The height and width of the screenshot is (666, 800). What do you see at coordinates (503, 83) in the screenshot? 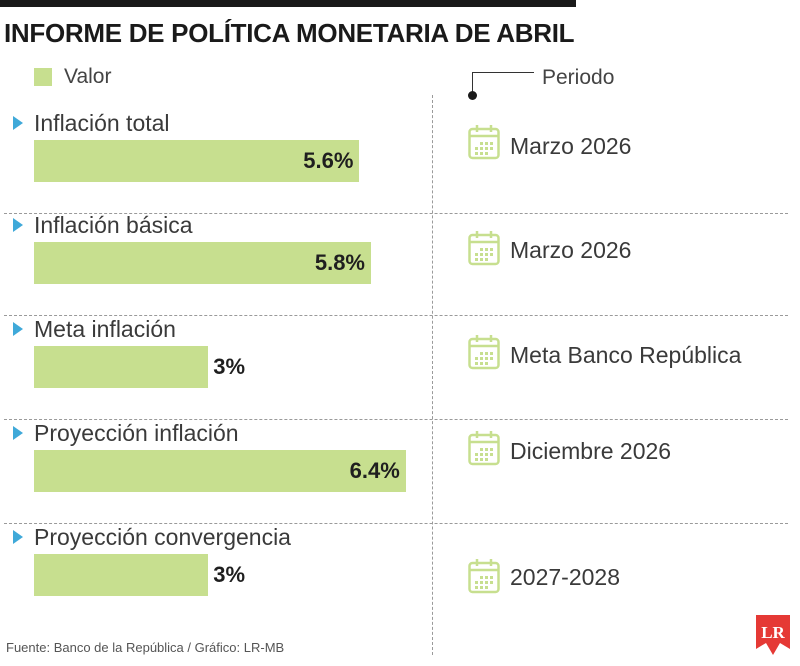
I see `leader-line-icon` at bounding box center [503, 83].